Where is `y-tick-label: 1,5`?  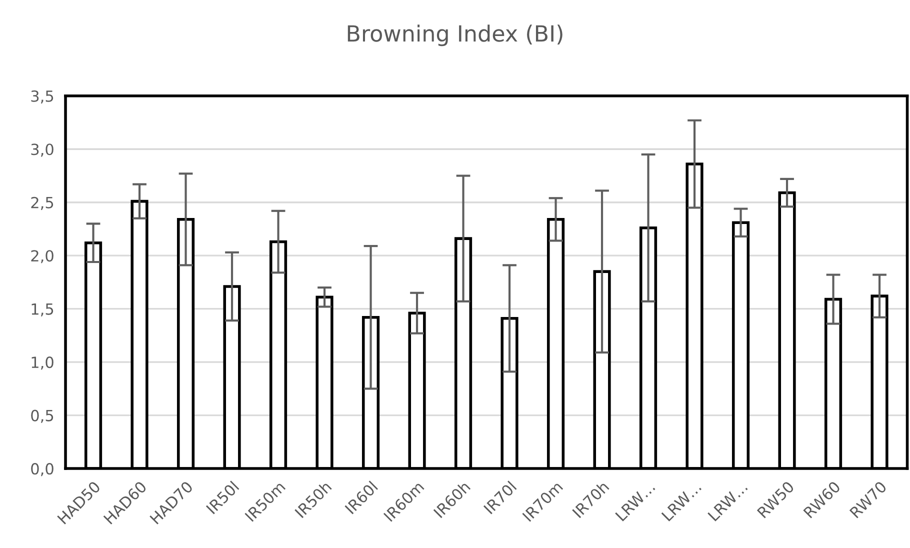 y-tick-label: 1,5 is located at coordinates (43, 310).